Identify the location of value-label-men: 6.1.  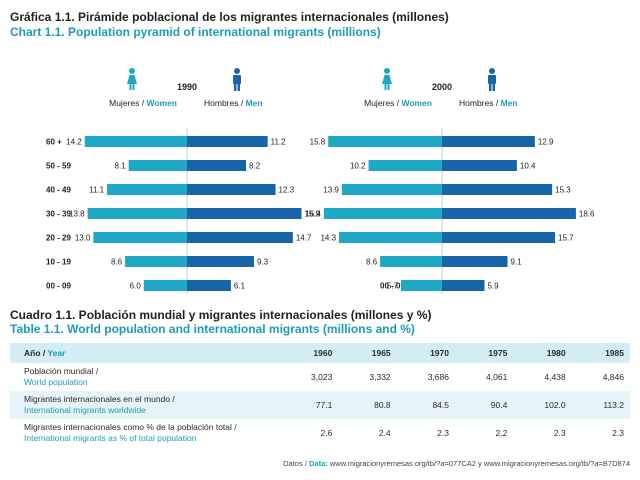
(240, 286).